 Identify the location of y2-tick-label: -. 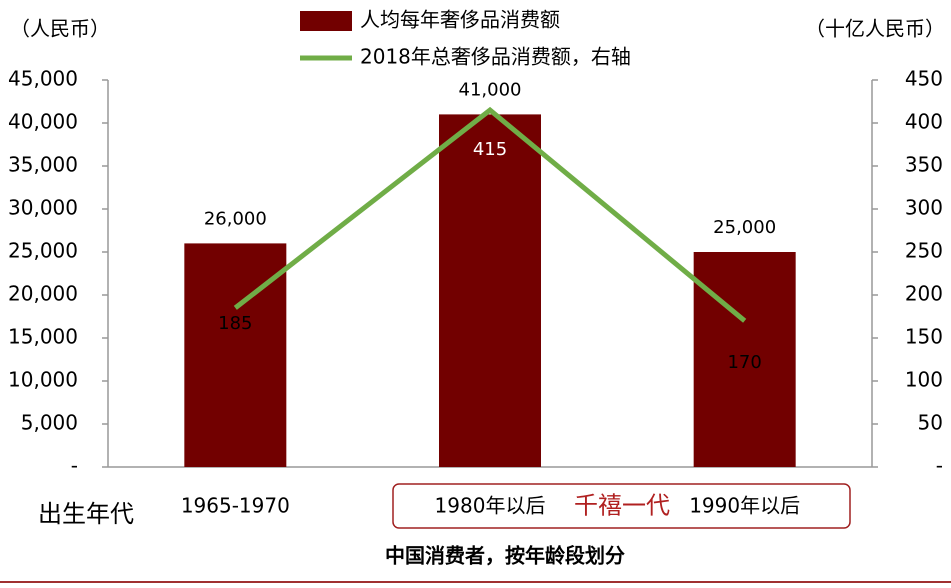
(939, 466).